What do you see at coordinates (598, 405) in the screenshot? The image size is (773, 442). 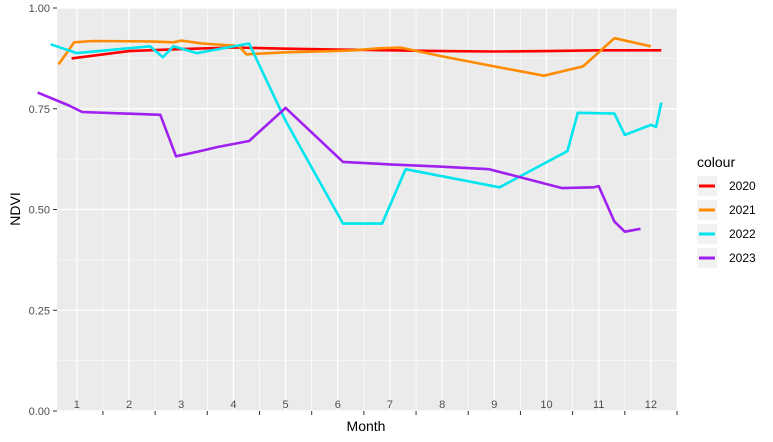 I see `month-label: 11` at bounding box center [598, 405].